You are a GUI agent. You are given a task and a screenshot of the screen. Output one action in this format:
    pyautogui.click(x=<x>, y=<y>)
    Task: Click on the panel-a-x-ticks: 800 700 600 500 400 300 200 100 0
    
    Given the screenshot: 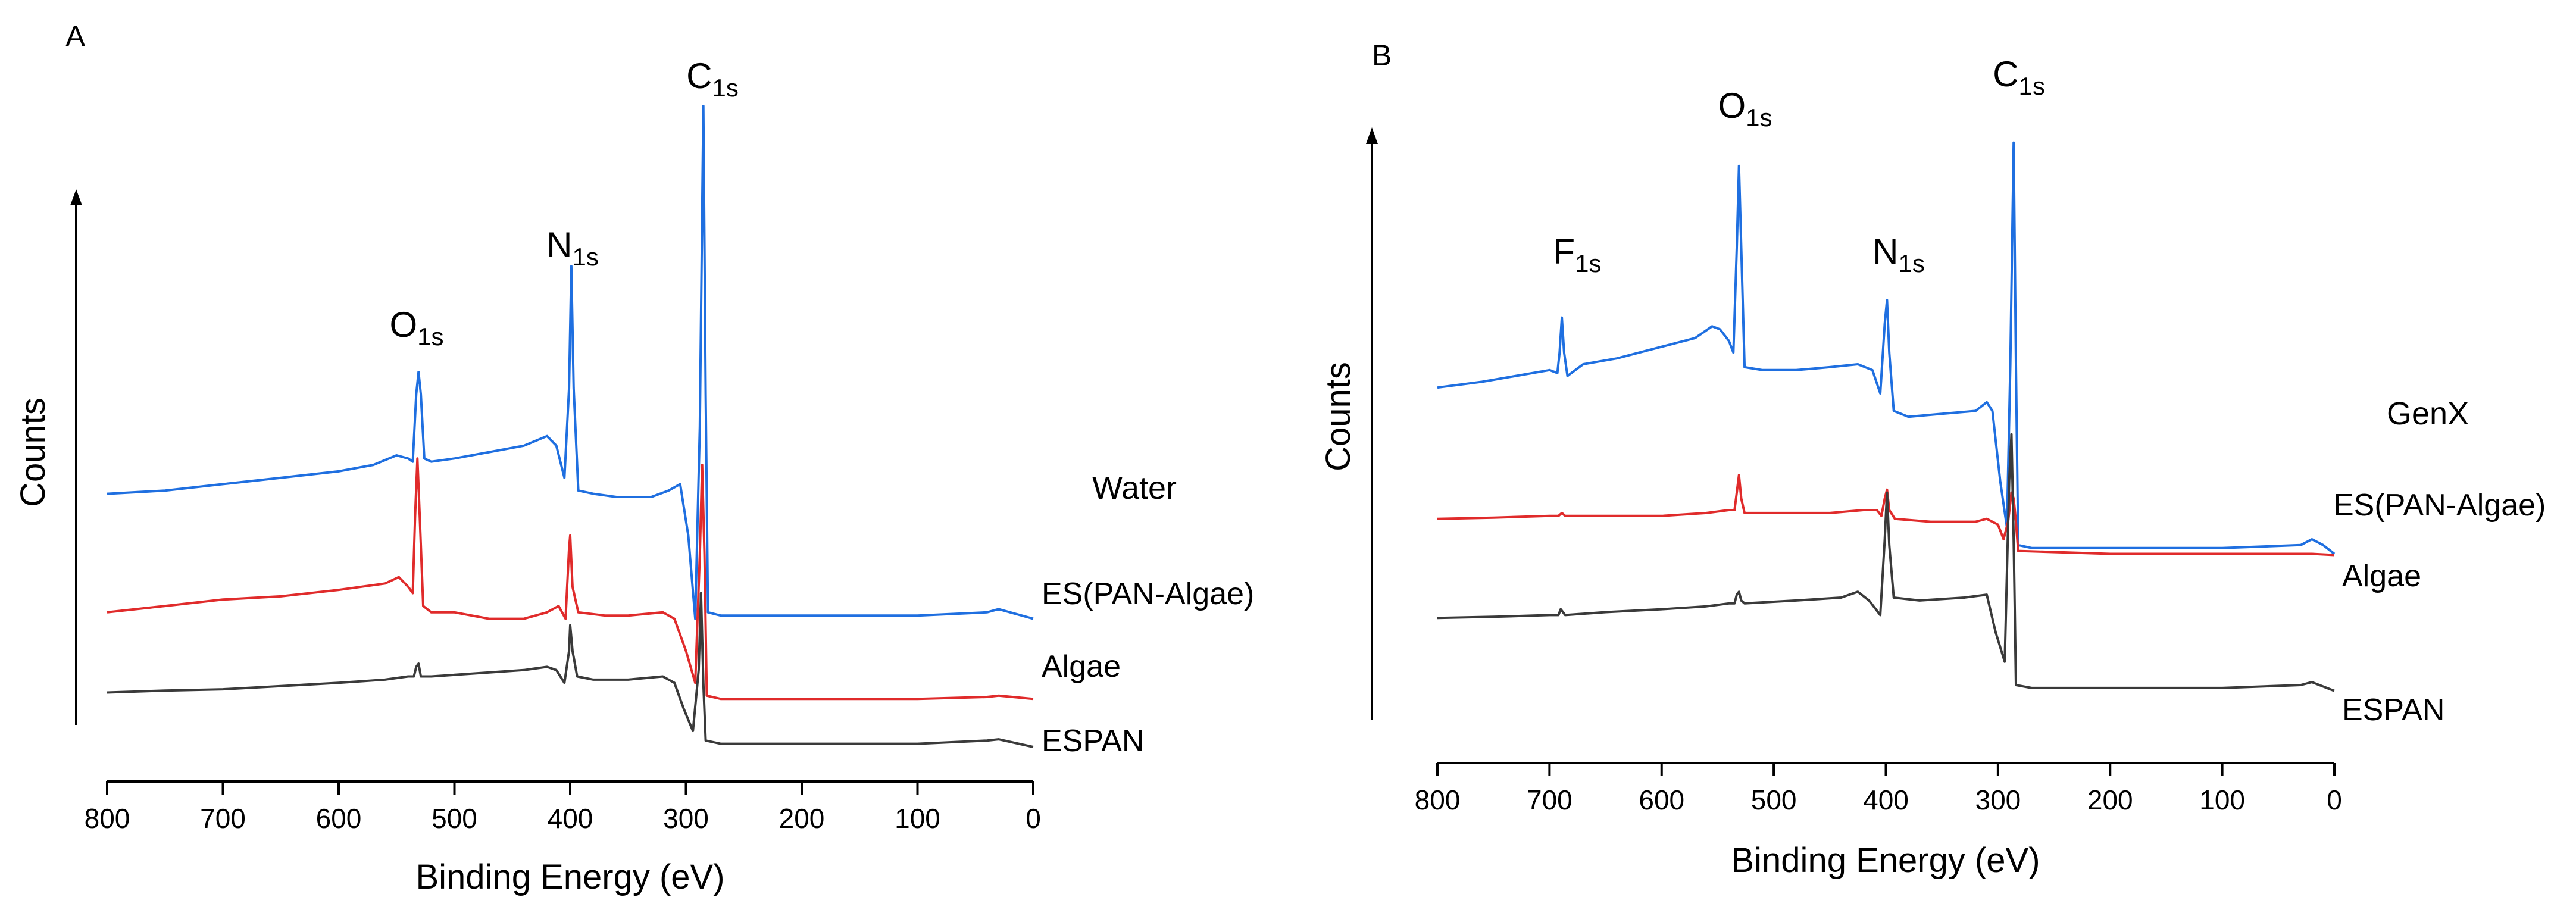 What is the action you would take?
    pyautogui.click(x=563, y=807)
    